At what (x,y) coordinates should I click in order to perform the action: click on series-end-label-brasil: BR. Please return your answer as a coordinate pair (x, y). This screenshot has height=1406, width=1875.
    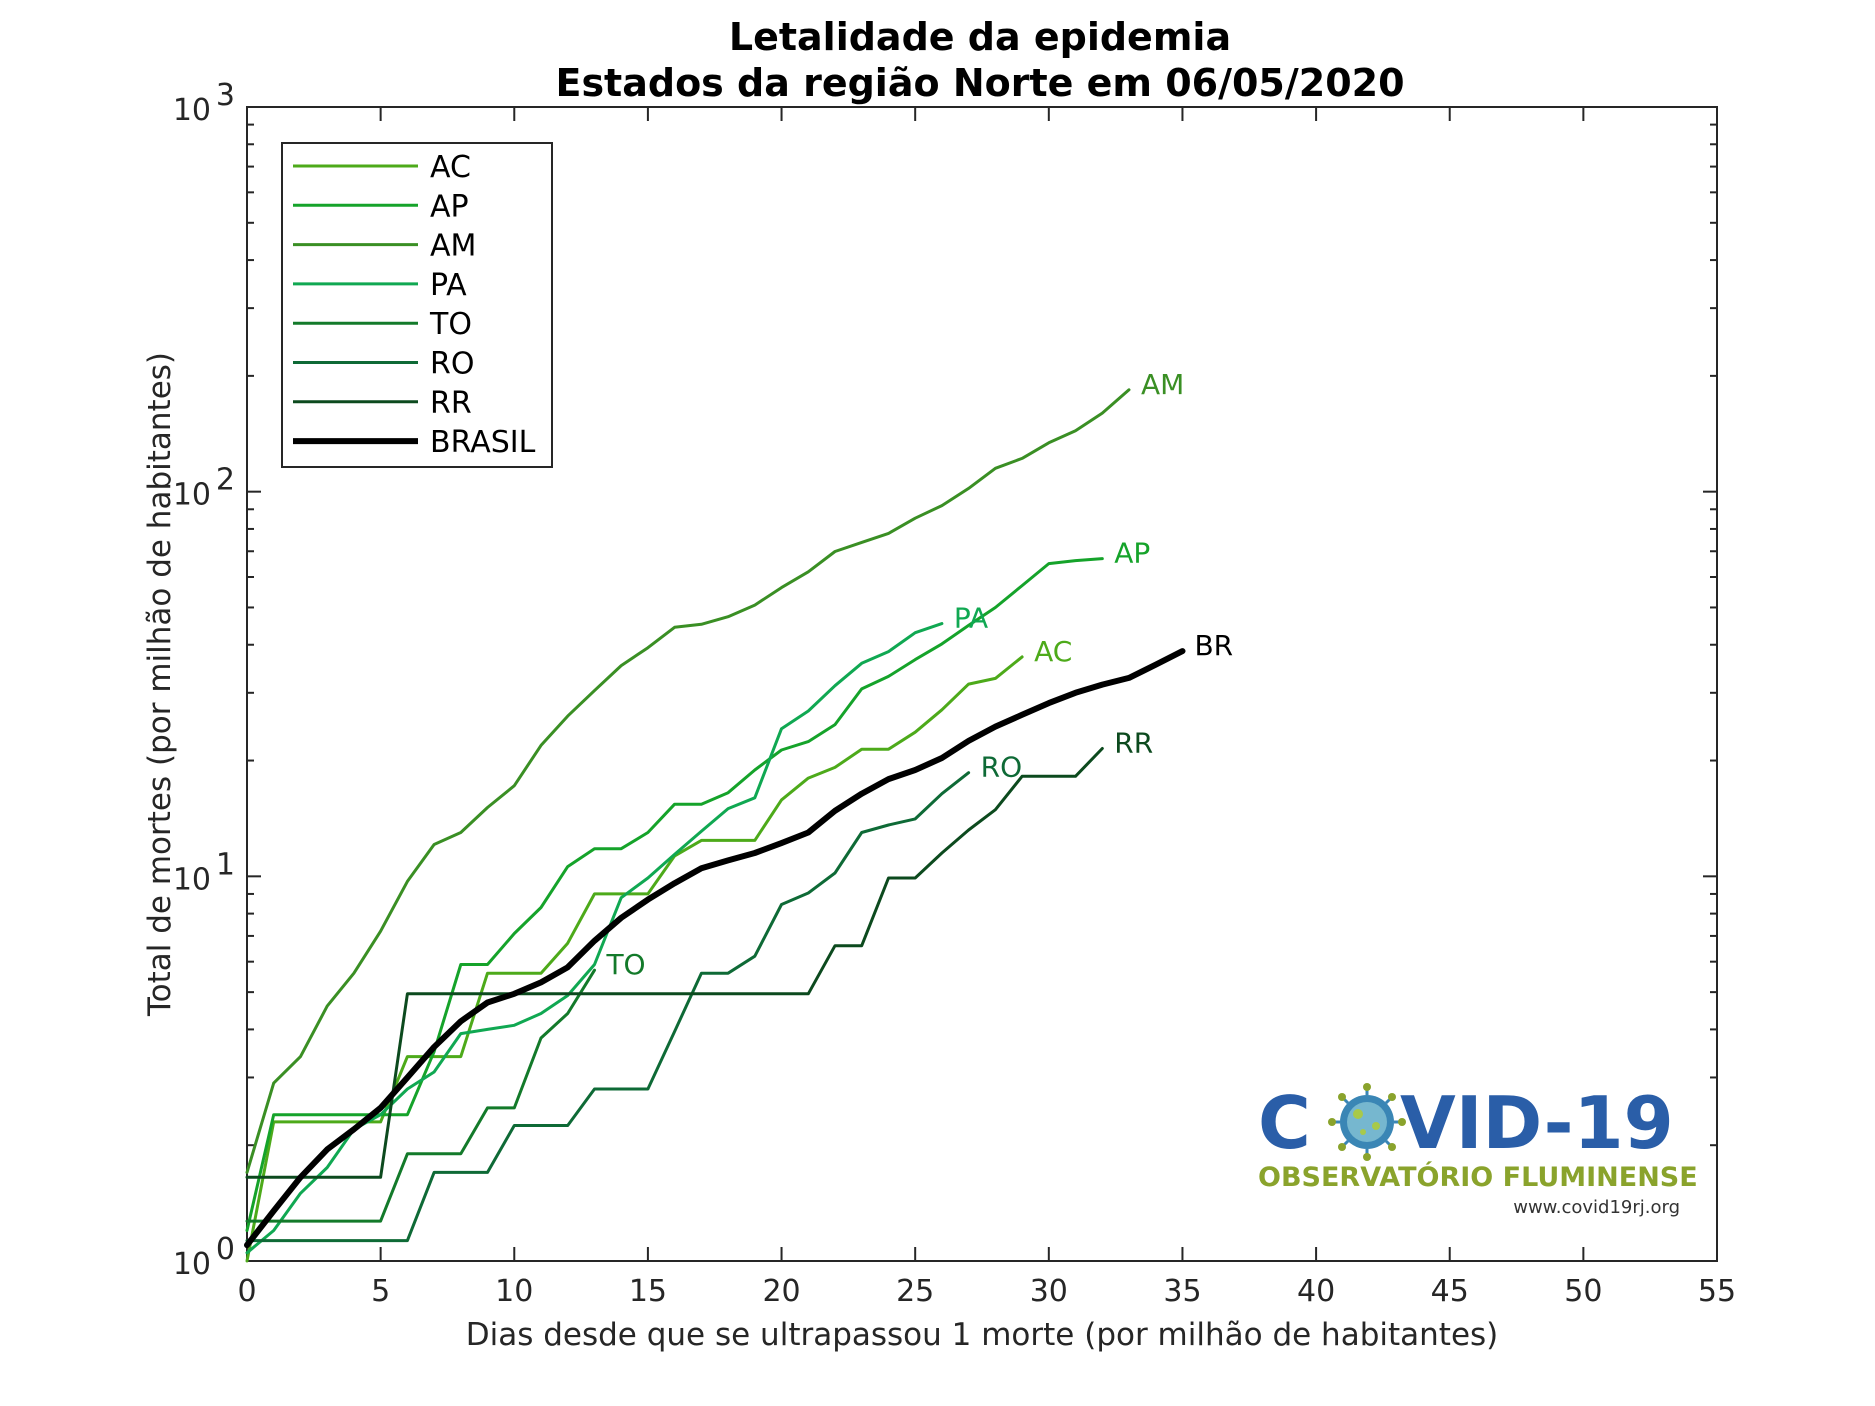
    Looking at the image, I should click on (1213, 645).